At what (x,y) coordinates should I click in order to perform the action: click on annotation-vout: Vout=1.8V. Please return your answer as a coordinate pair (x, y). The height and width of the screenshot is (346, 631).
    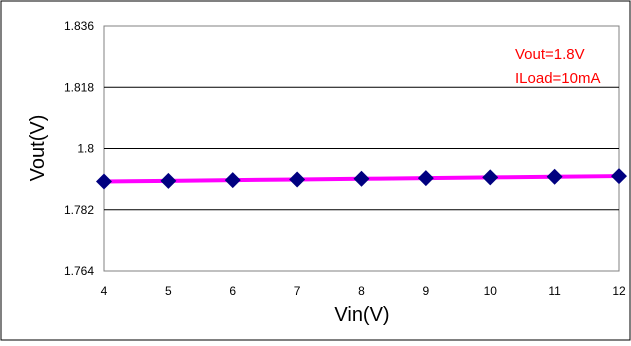
    Looking at the image, I should click on (550, 54).